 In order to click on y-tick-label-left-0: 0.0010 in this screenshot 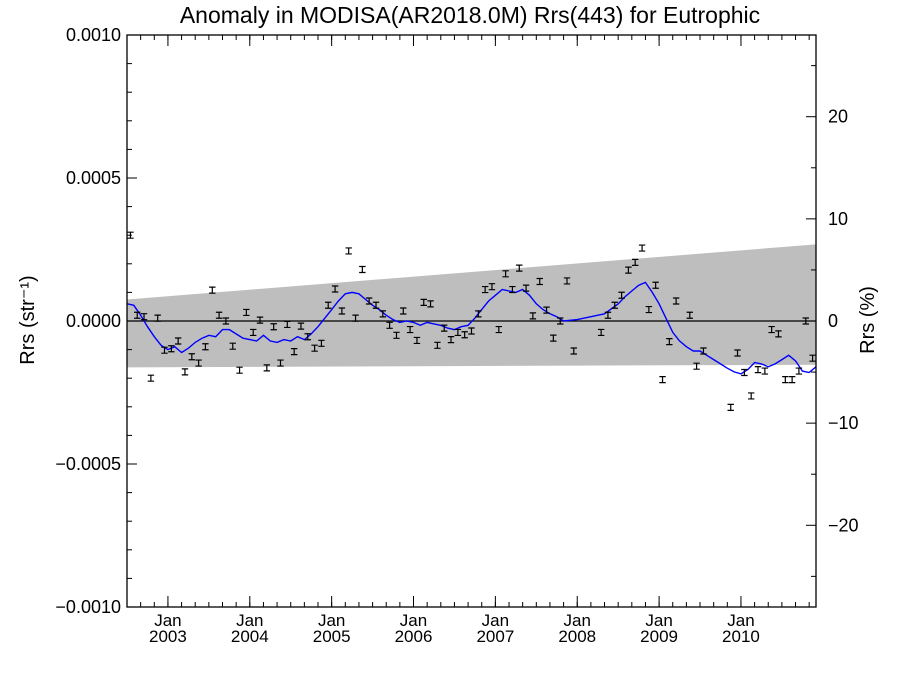, I will do `click(93, 35)`.